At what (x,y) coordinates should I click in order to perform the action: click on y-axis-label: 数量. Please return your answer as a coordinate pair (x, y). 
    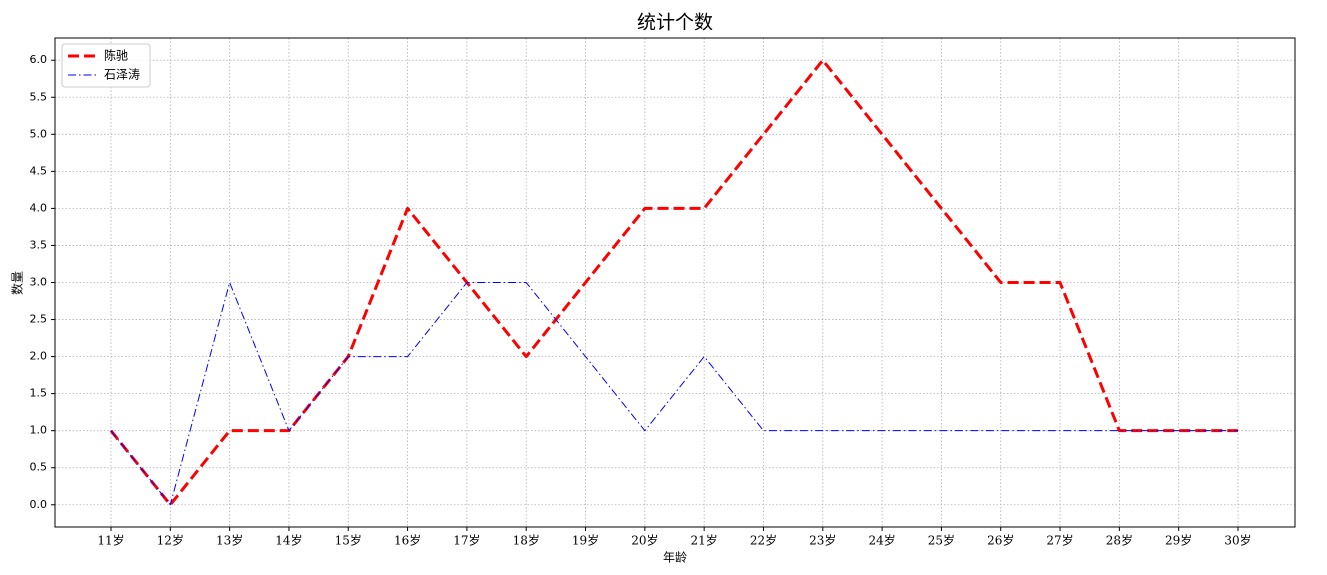
    Looking at the image, I should click on (17, 283).